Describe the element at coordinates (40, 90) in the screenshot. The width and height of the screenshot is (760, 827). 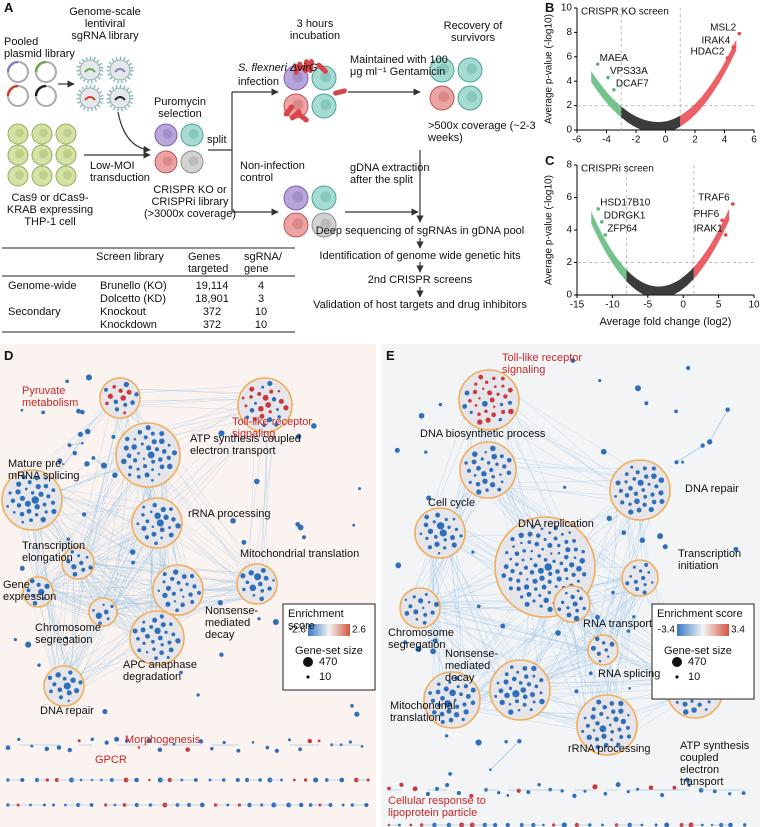
I see `plasmid-insert` at that location.